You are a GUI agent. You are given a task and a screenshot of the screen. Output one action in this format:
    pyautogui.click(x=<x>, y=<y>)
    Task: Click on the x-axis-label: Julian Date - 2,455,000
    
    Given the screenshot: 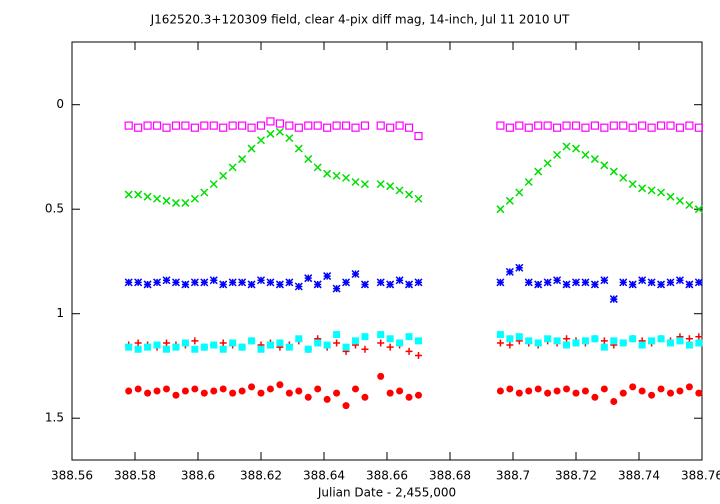 What is the action you would take?
    pyautogui.click(x=386, y=493)
    